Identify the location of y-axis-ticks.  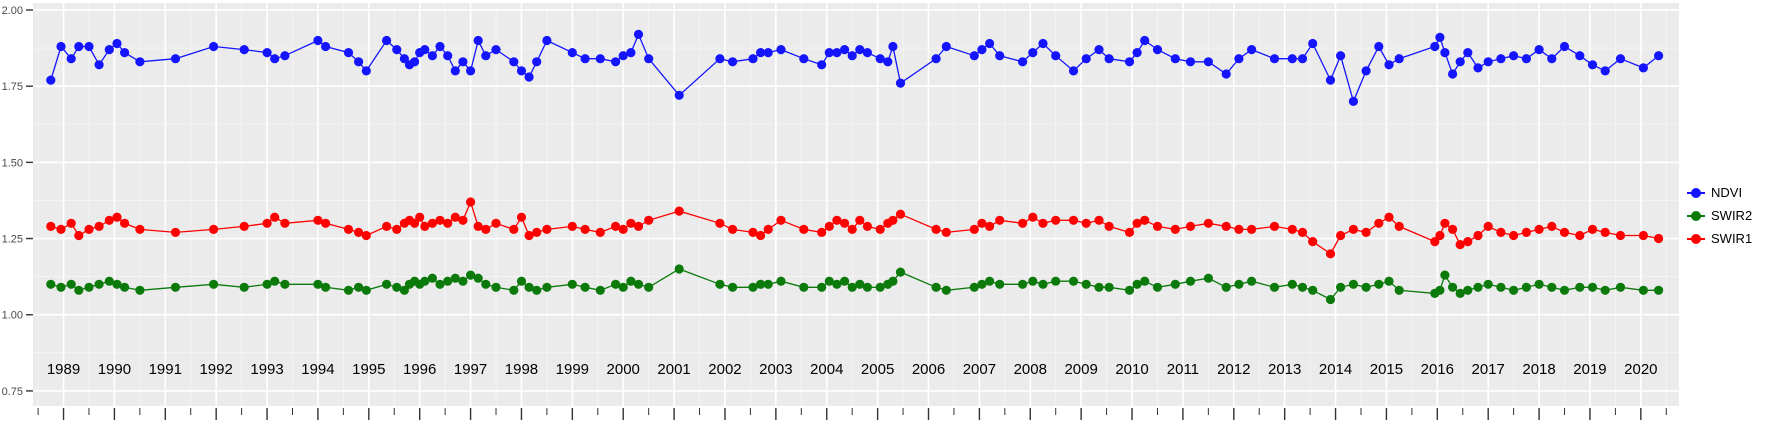
(29, 200).